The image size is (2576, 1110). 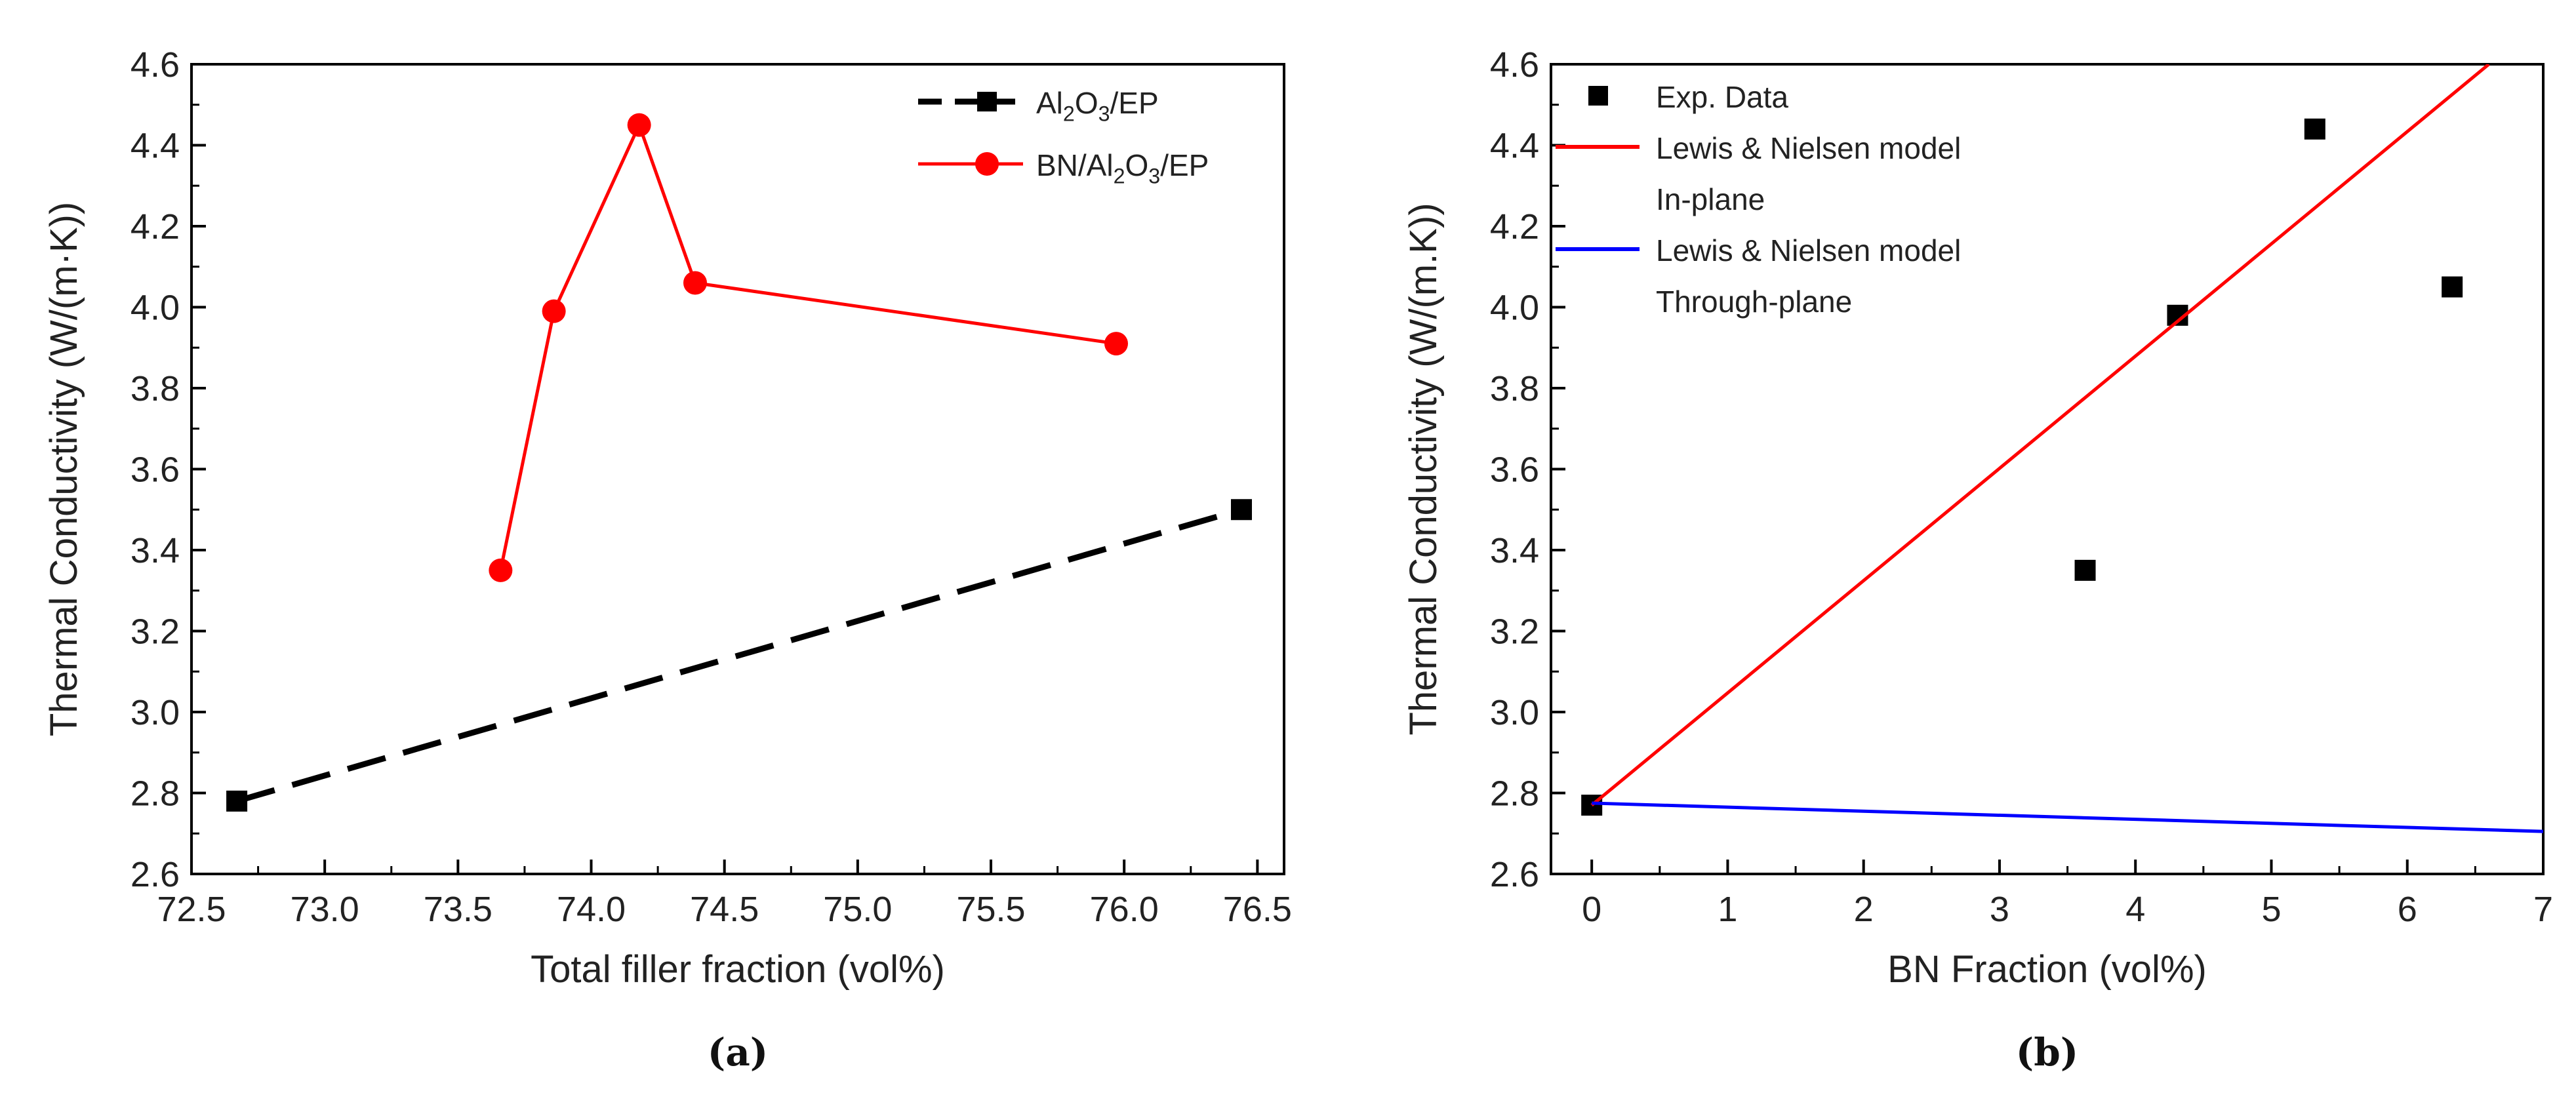 I want to click on legend-label: Exp. Data, so click(x=1722, y=97).